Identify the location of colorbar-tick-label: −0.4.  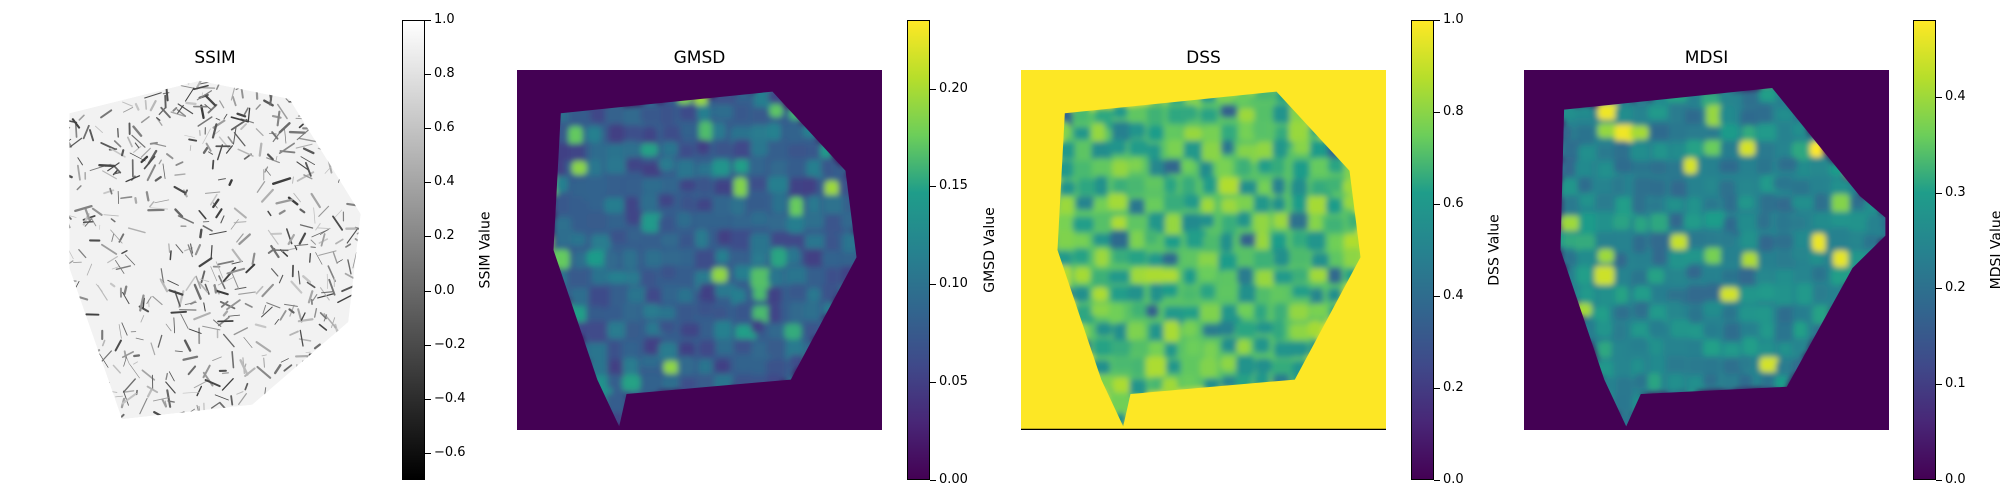
(450, 398).